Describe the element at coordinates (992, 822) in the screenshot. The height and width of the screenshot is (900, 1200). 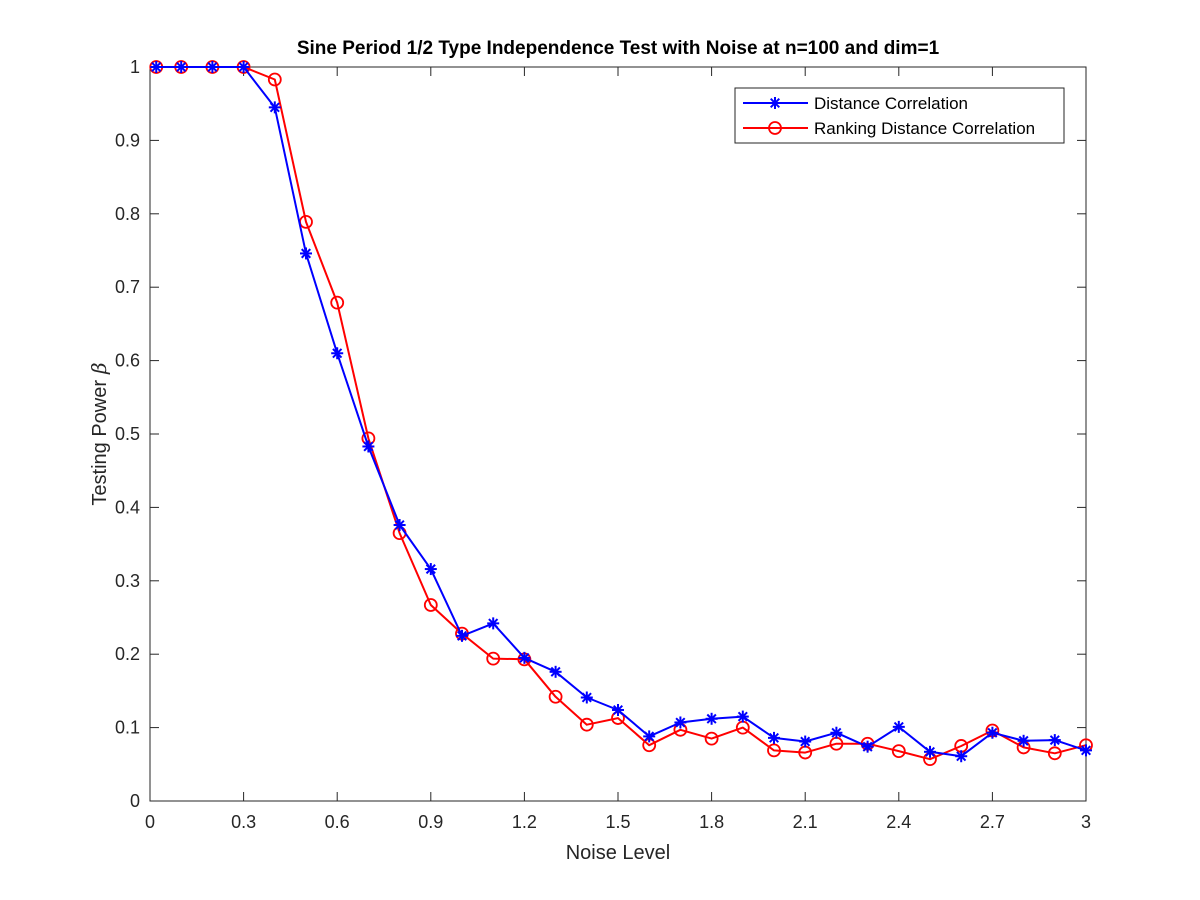
I see `x-tick-label: 2.7` at that location.